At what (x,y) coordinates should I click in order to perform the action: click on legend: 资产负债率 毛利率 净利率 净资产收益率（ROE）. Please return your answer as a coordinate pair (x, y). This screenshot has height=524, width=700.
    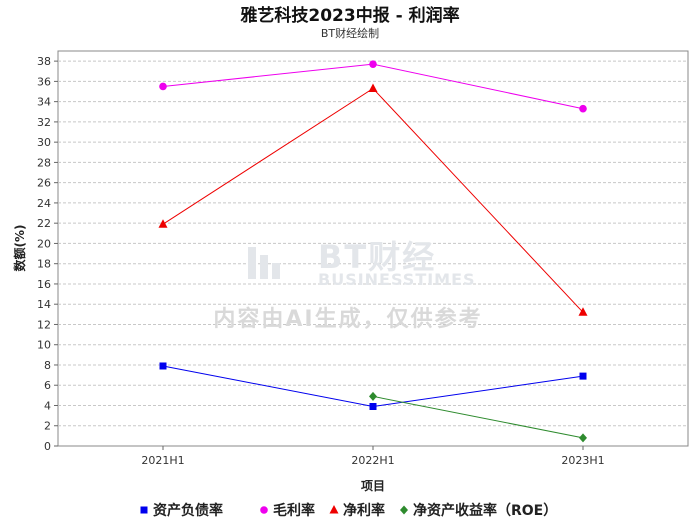
    Looking at the image, I should click on (348, 510).